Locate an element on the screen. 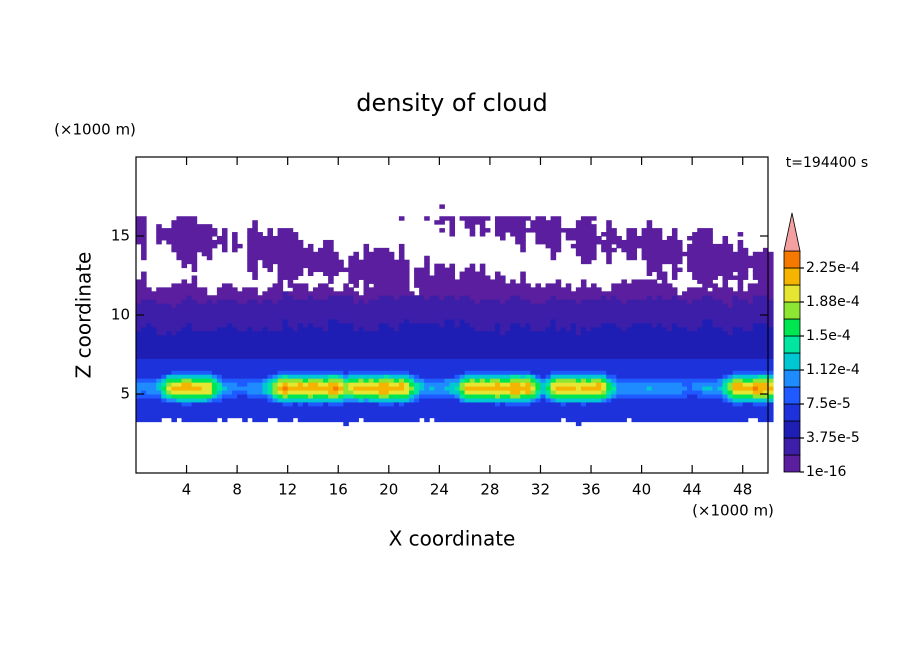 The height and width of the screenshot is (654, 904). colorbar-box is located at coordinates (792, 327).